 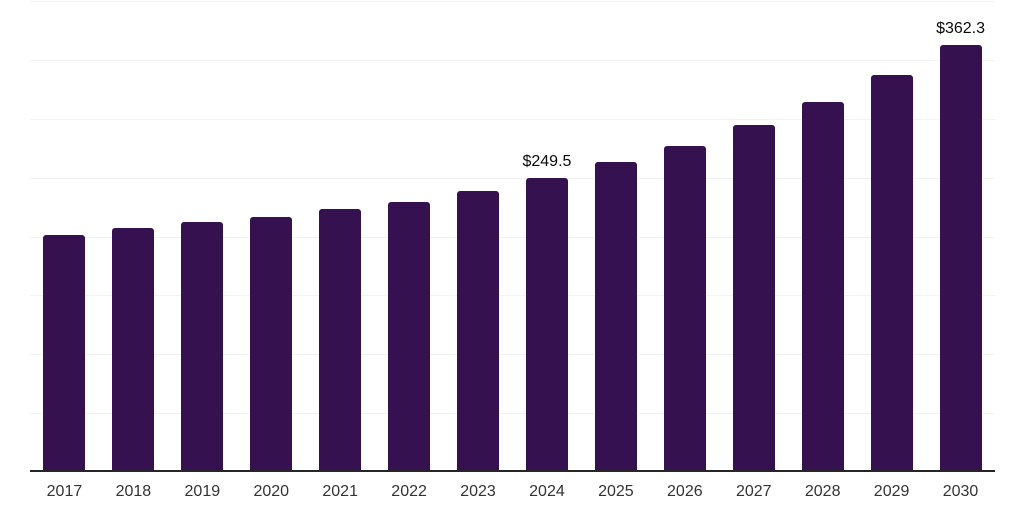 What do you see at coordinates (133, 350) in the screenshot?
I see `bar-2018` at bounding box center [133, 350].